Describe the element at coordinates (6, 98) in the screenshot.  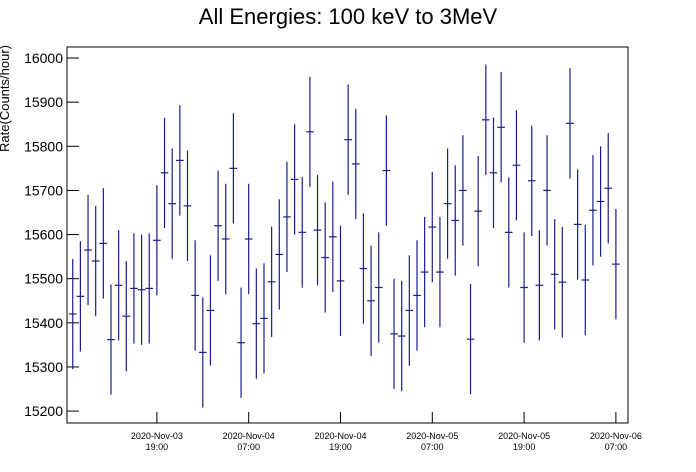
I see `y-axis-label: Rate(Counts/hour)` at that location.